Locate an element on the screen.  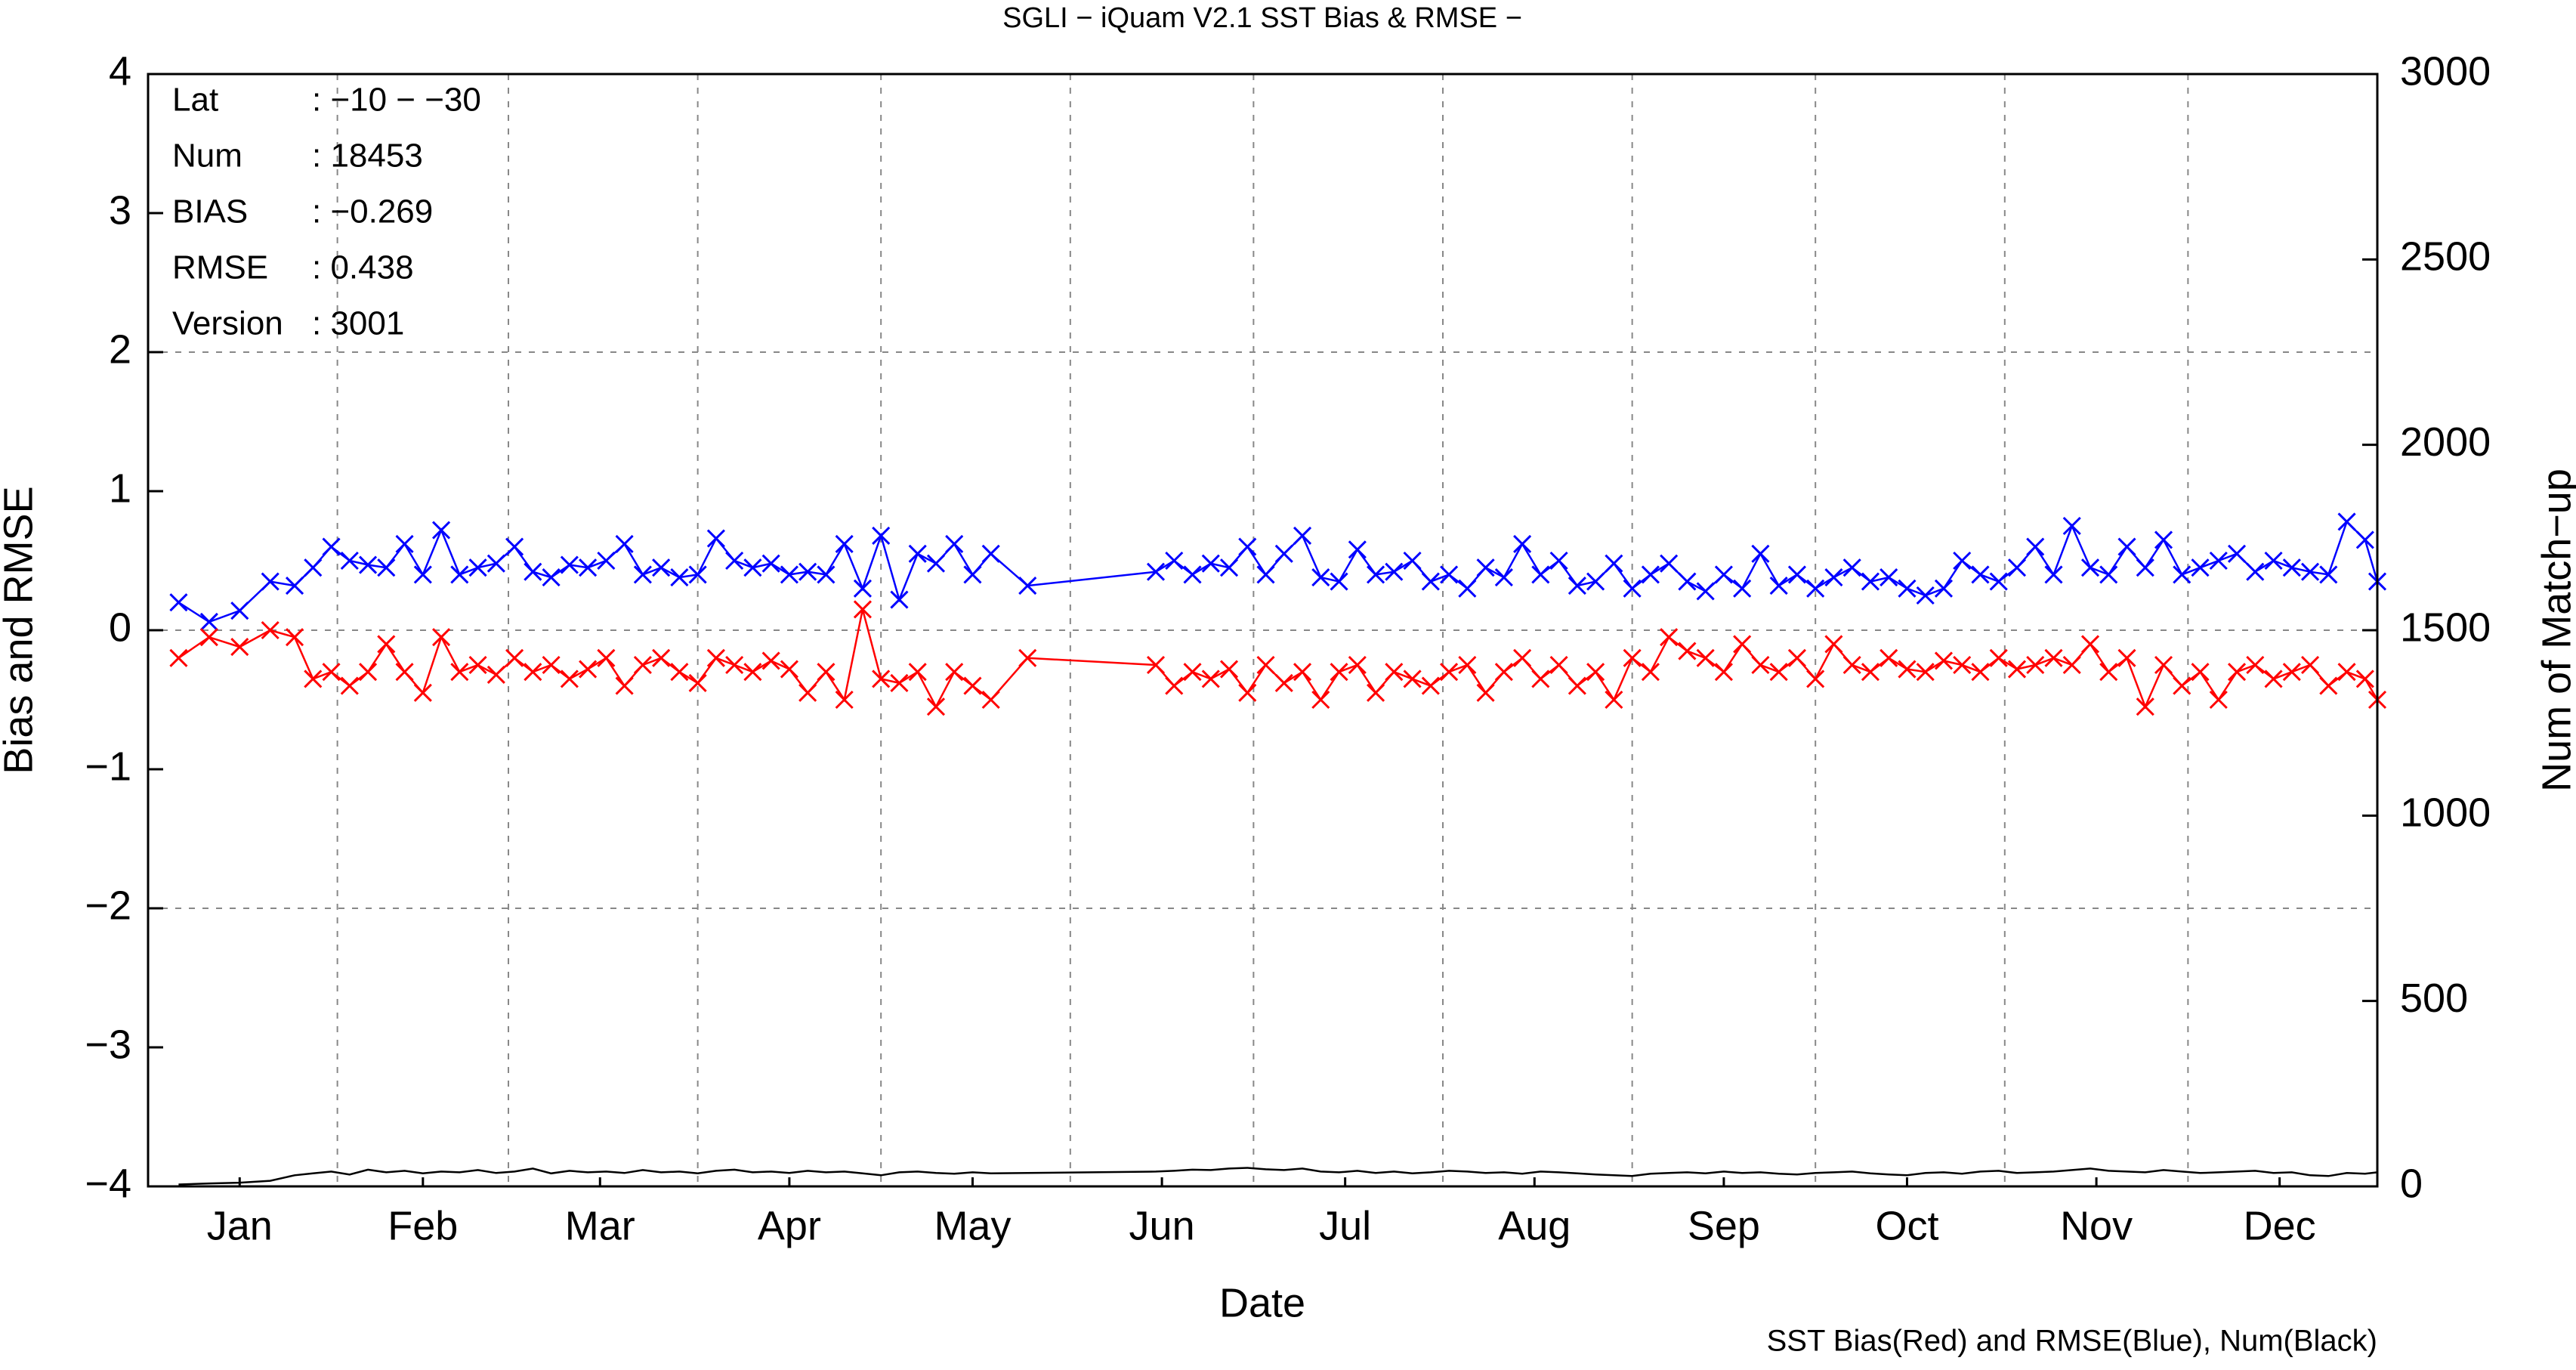
y-axis-label: Bias and RMSE is located at coordinates (20, 630).